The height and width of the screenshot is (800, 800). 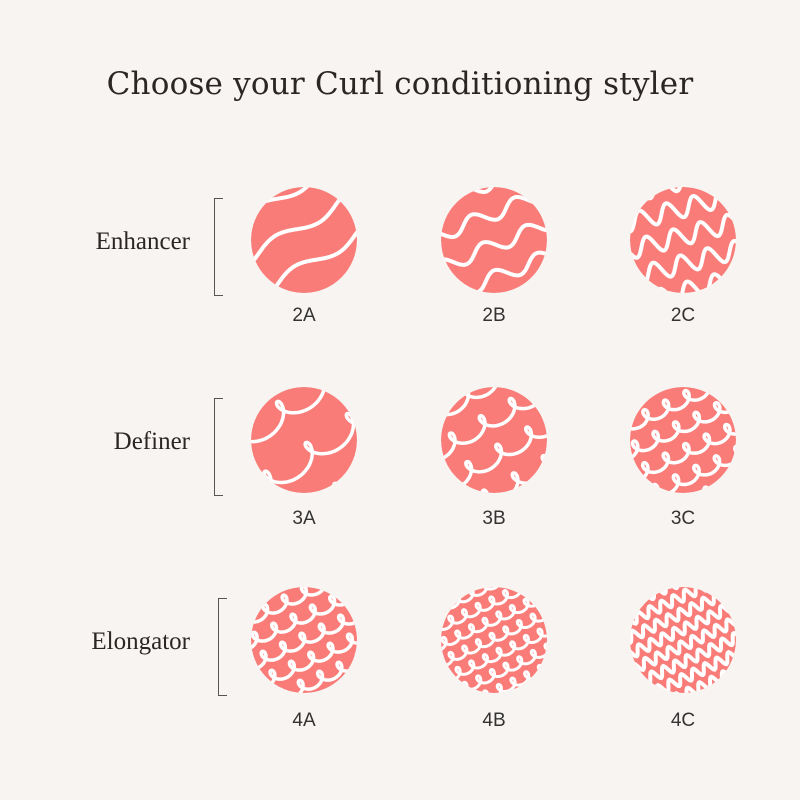 What do you see at coordinates (304, 518) in the screenshot?
I see `curl-type-label: 3A` at bounding box center [304, 518].